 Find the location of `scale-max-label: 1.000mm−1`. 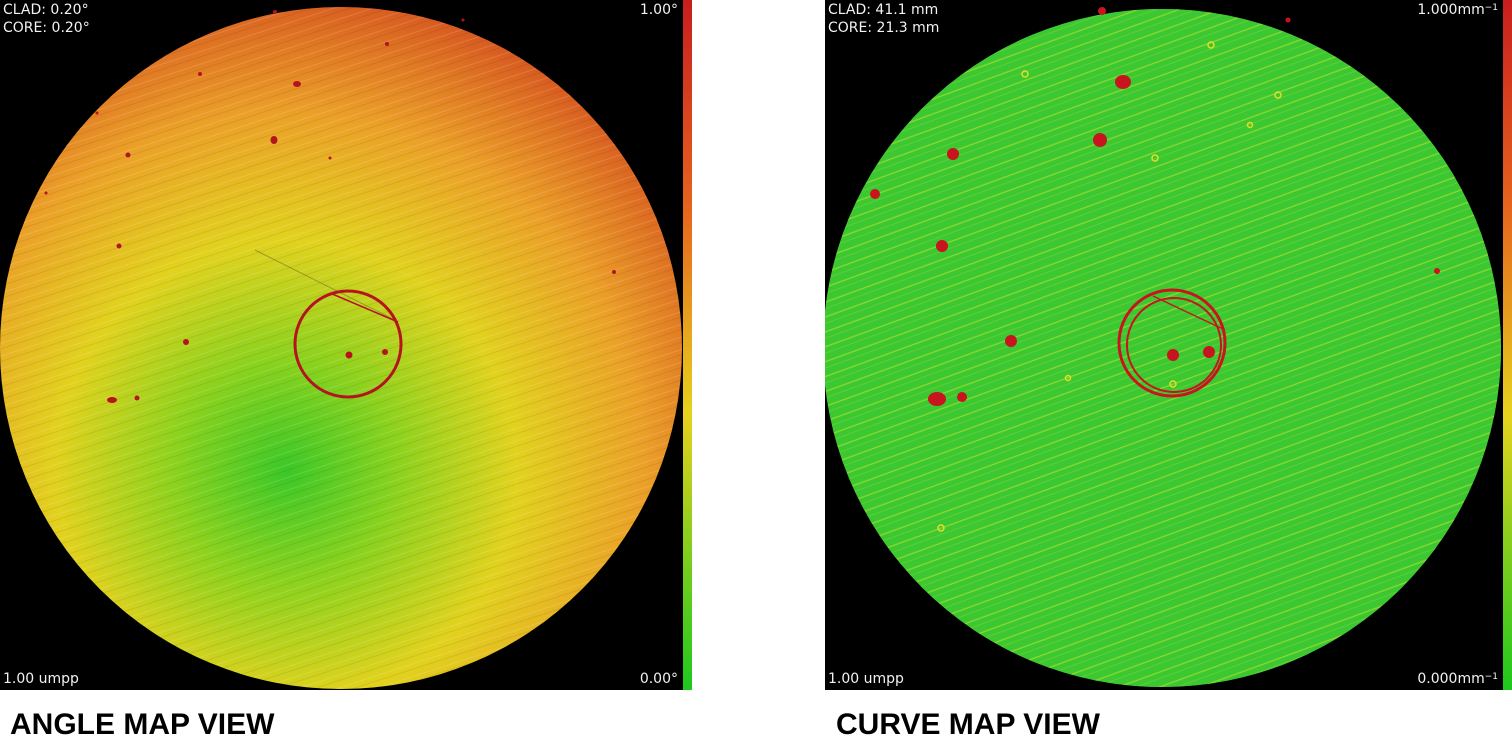

scale-max-label: 1.000mm−1 is located at coordinates (1457, 10).